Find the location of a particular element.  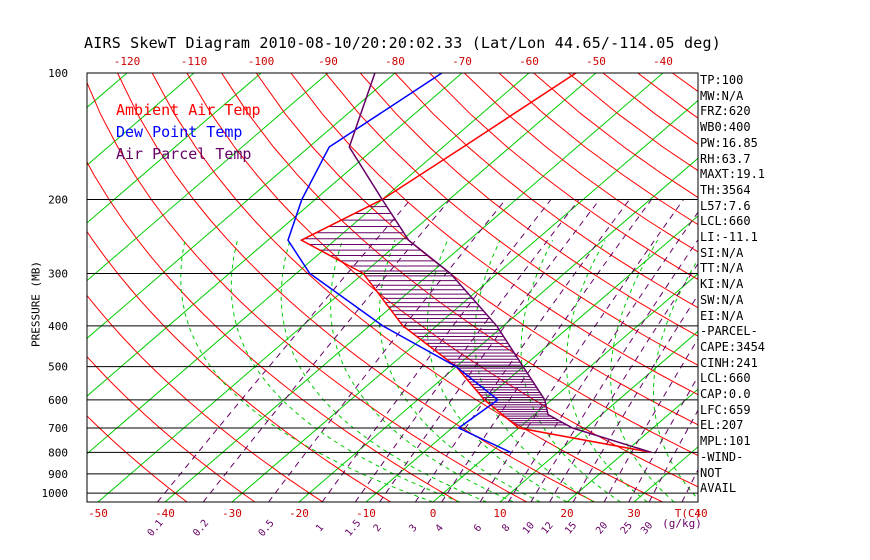

index-item: CINH:241 is located at coordinates (729, 362).